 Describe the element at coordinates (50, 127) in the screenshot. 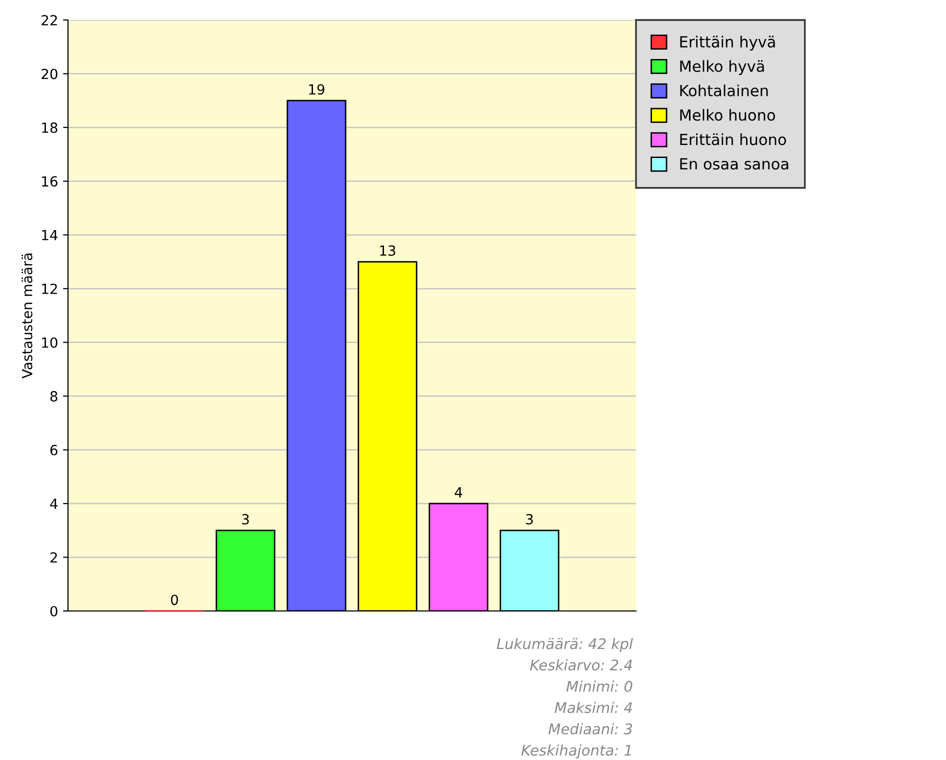

I see `y-tick-label: 18` at that location.